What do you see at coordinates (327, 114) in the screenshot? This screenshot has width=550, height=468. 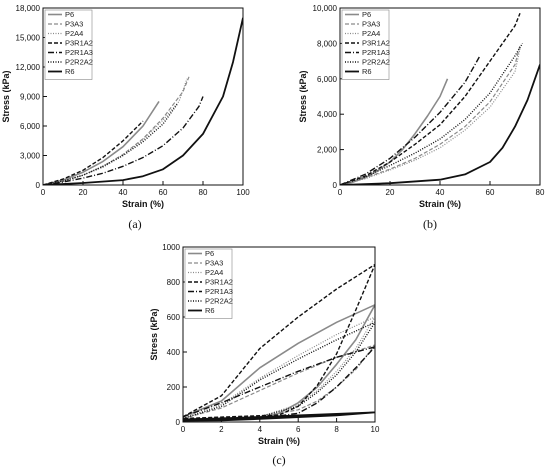 I see `y-tick-label: 4,000` at bounding box center [327, 114].